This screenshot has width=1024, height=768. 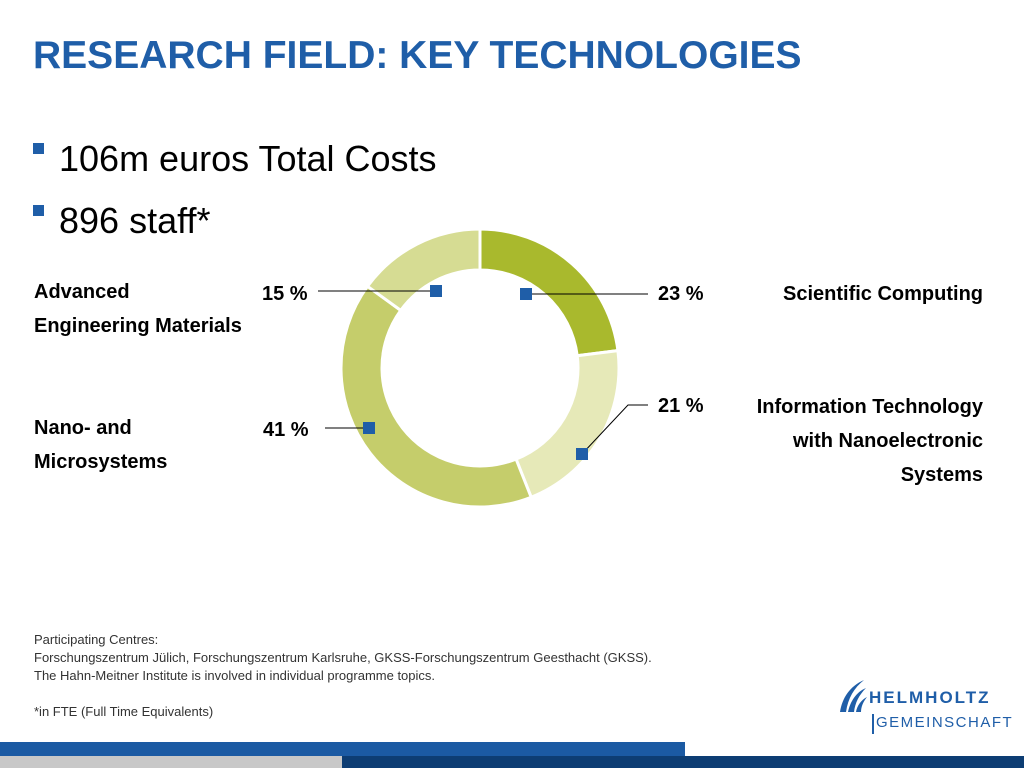 I want to click on slice-advanced-engineering-materials, so click(x=423, y=270).